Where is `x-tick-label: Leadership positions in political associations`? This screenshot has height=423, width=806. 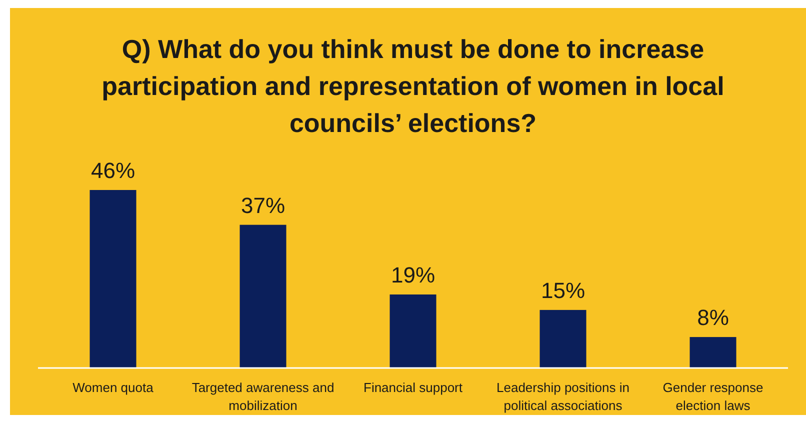 x-tick-label: Leadership positions in political associations is located at coordinates (563, 396).